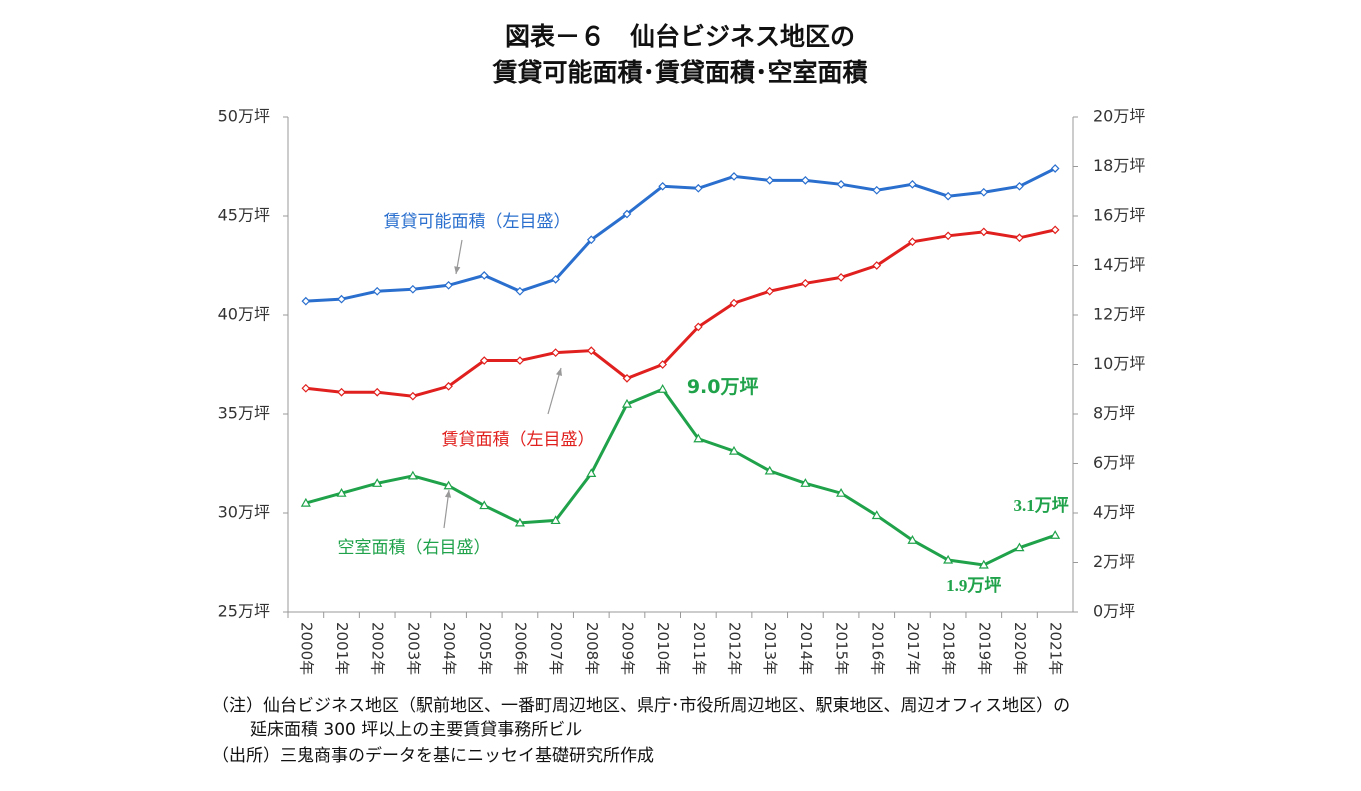 The image size is (1361, 791). Describe the element at coordinates (680, 36) in the screenshot. I see `chart-title: 図表－６ 仙台ビジネス地区の` at that location.